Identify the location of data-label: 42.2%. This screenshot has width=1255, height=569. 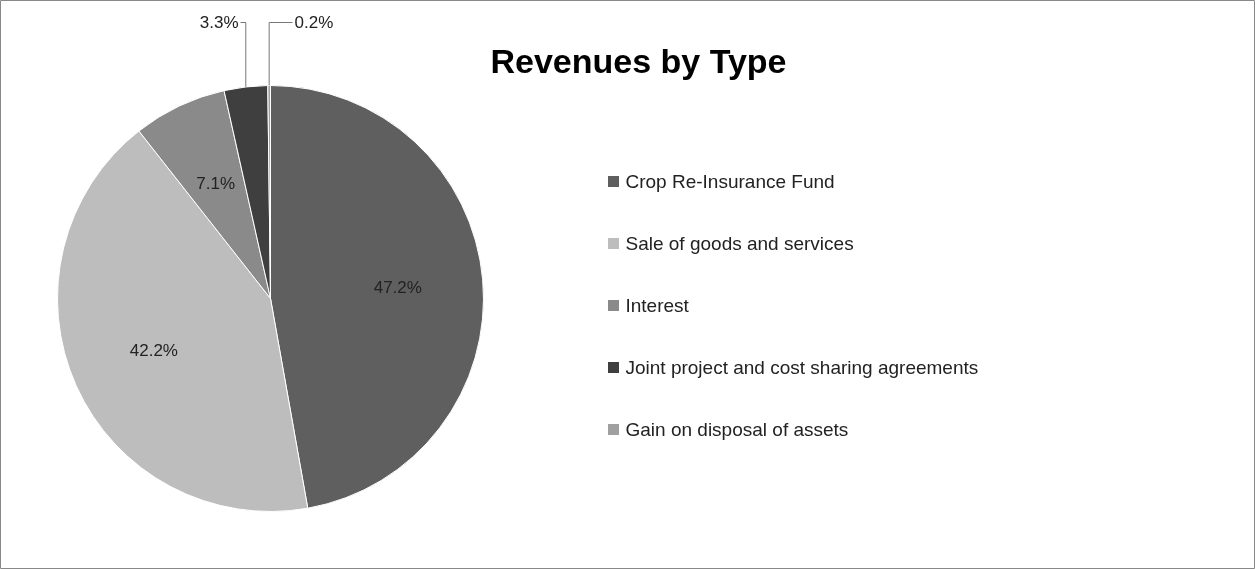
(153, 351).